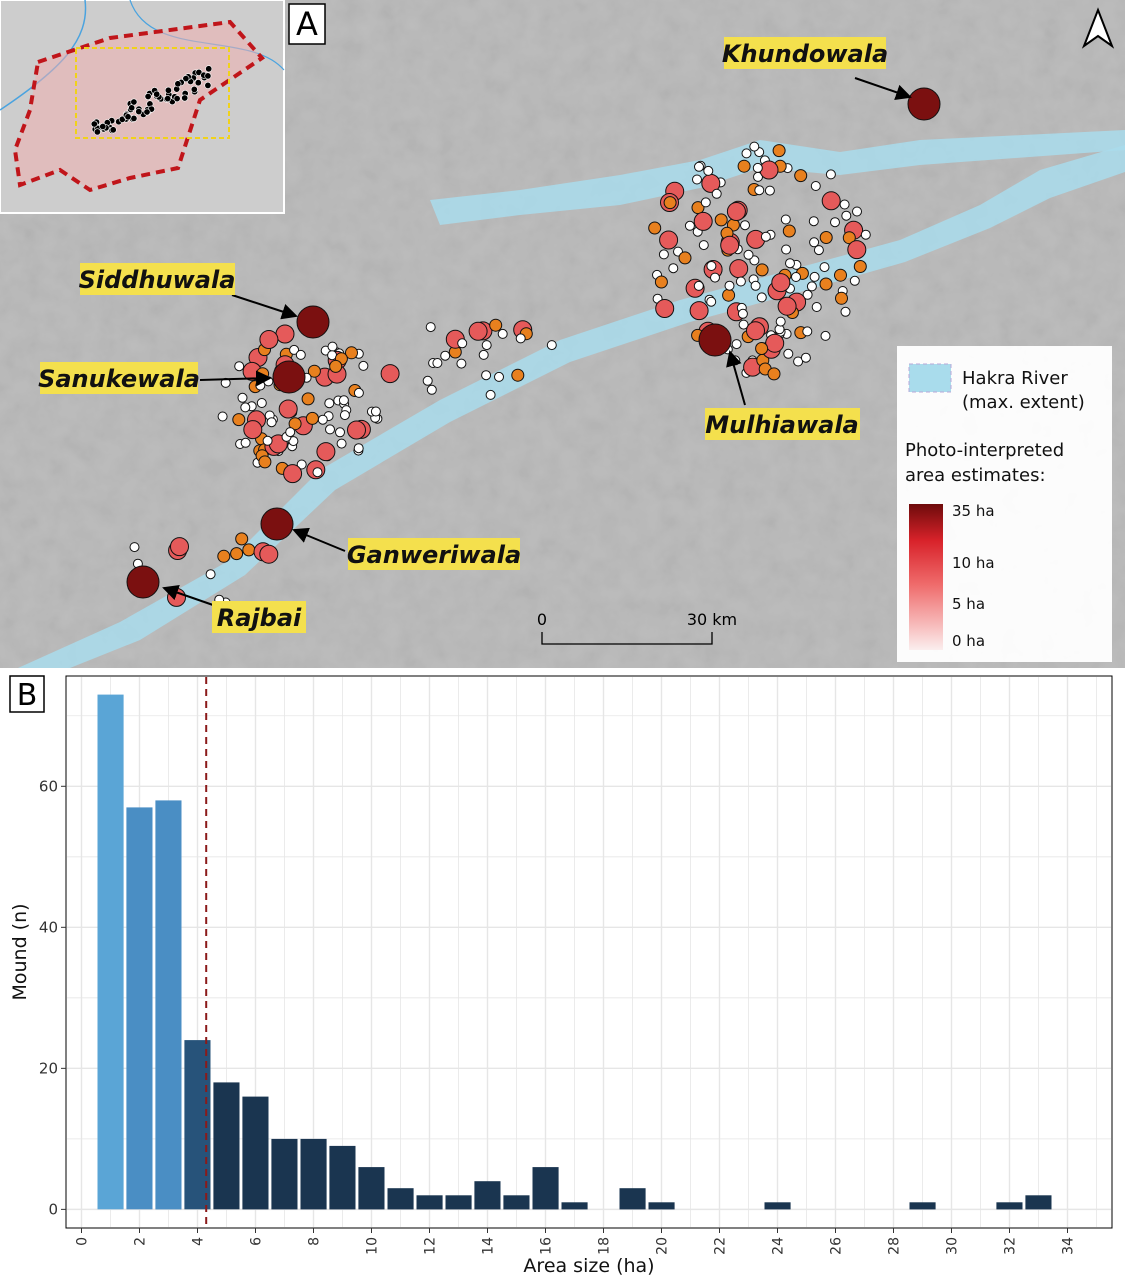 This screenshot has height=1284, width=1125. What do you see at coordinates (1098, 28) in the screenshot?
I see `north-arrow-icon` at bounding box center [1098, 28].